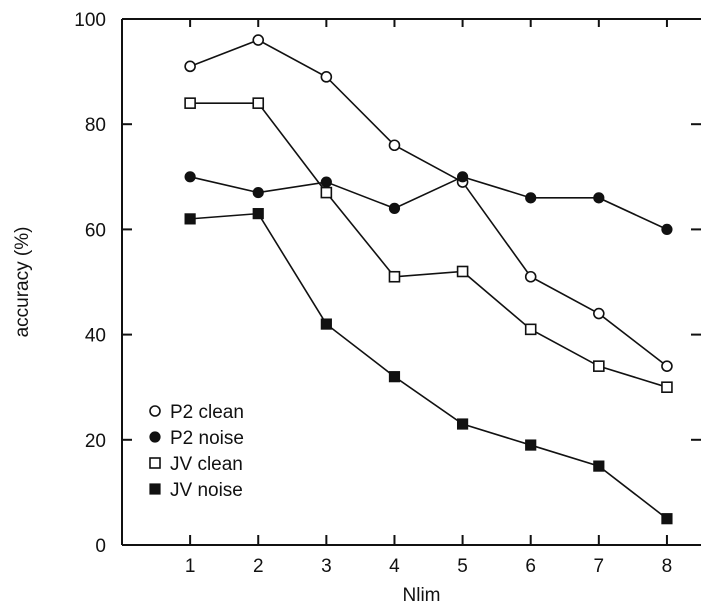 The width and height of the screenshot is (701, 607). I want to click on x-tick-label: 7, so click(599, 566).